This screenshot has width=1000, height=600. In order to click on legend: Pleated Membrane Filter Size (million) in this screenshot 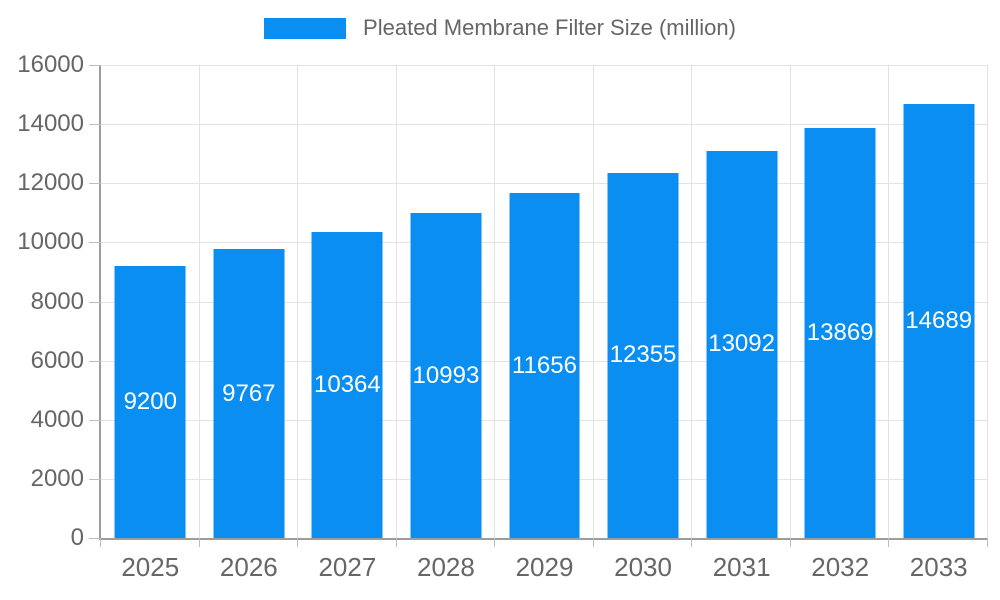, I will do `click(500, 28)`.